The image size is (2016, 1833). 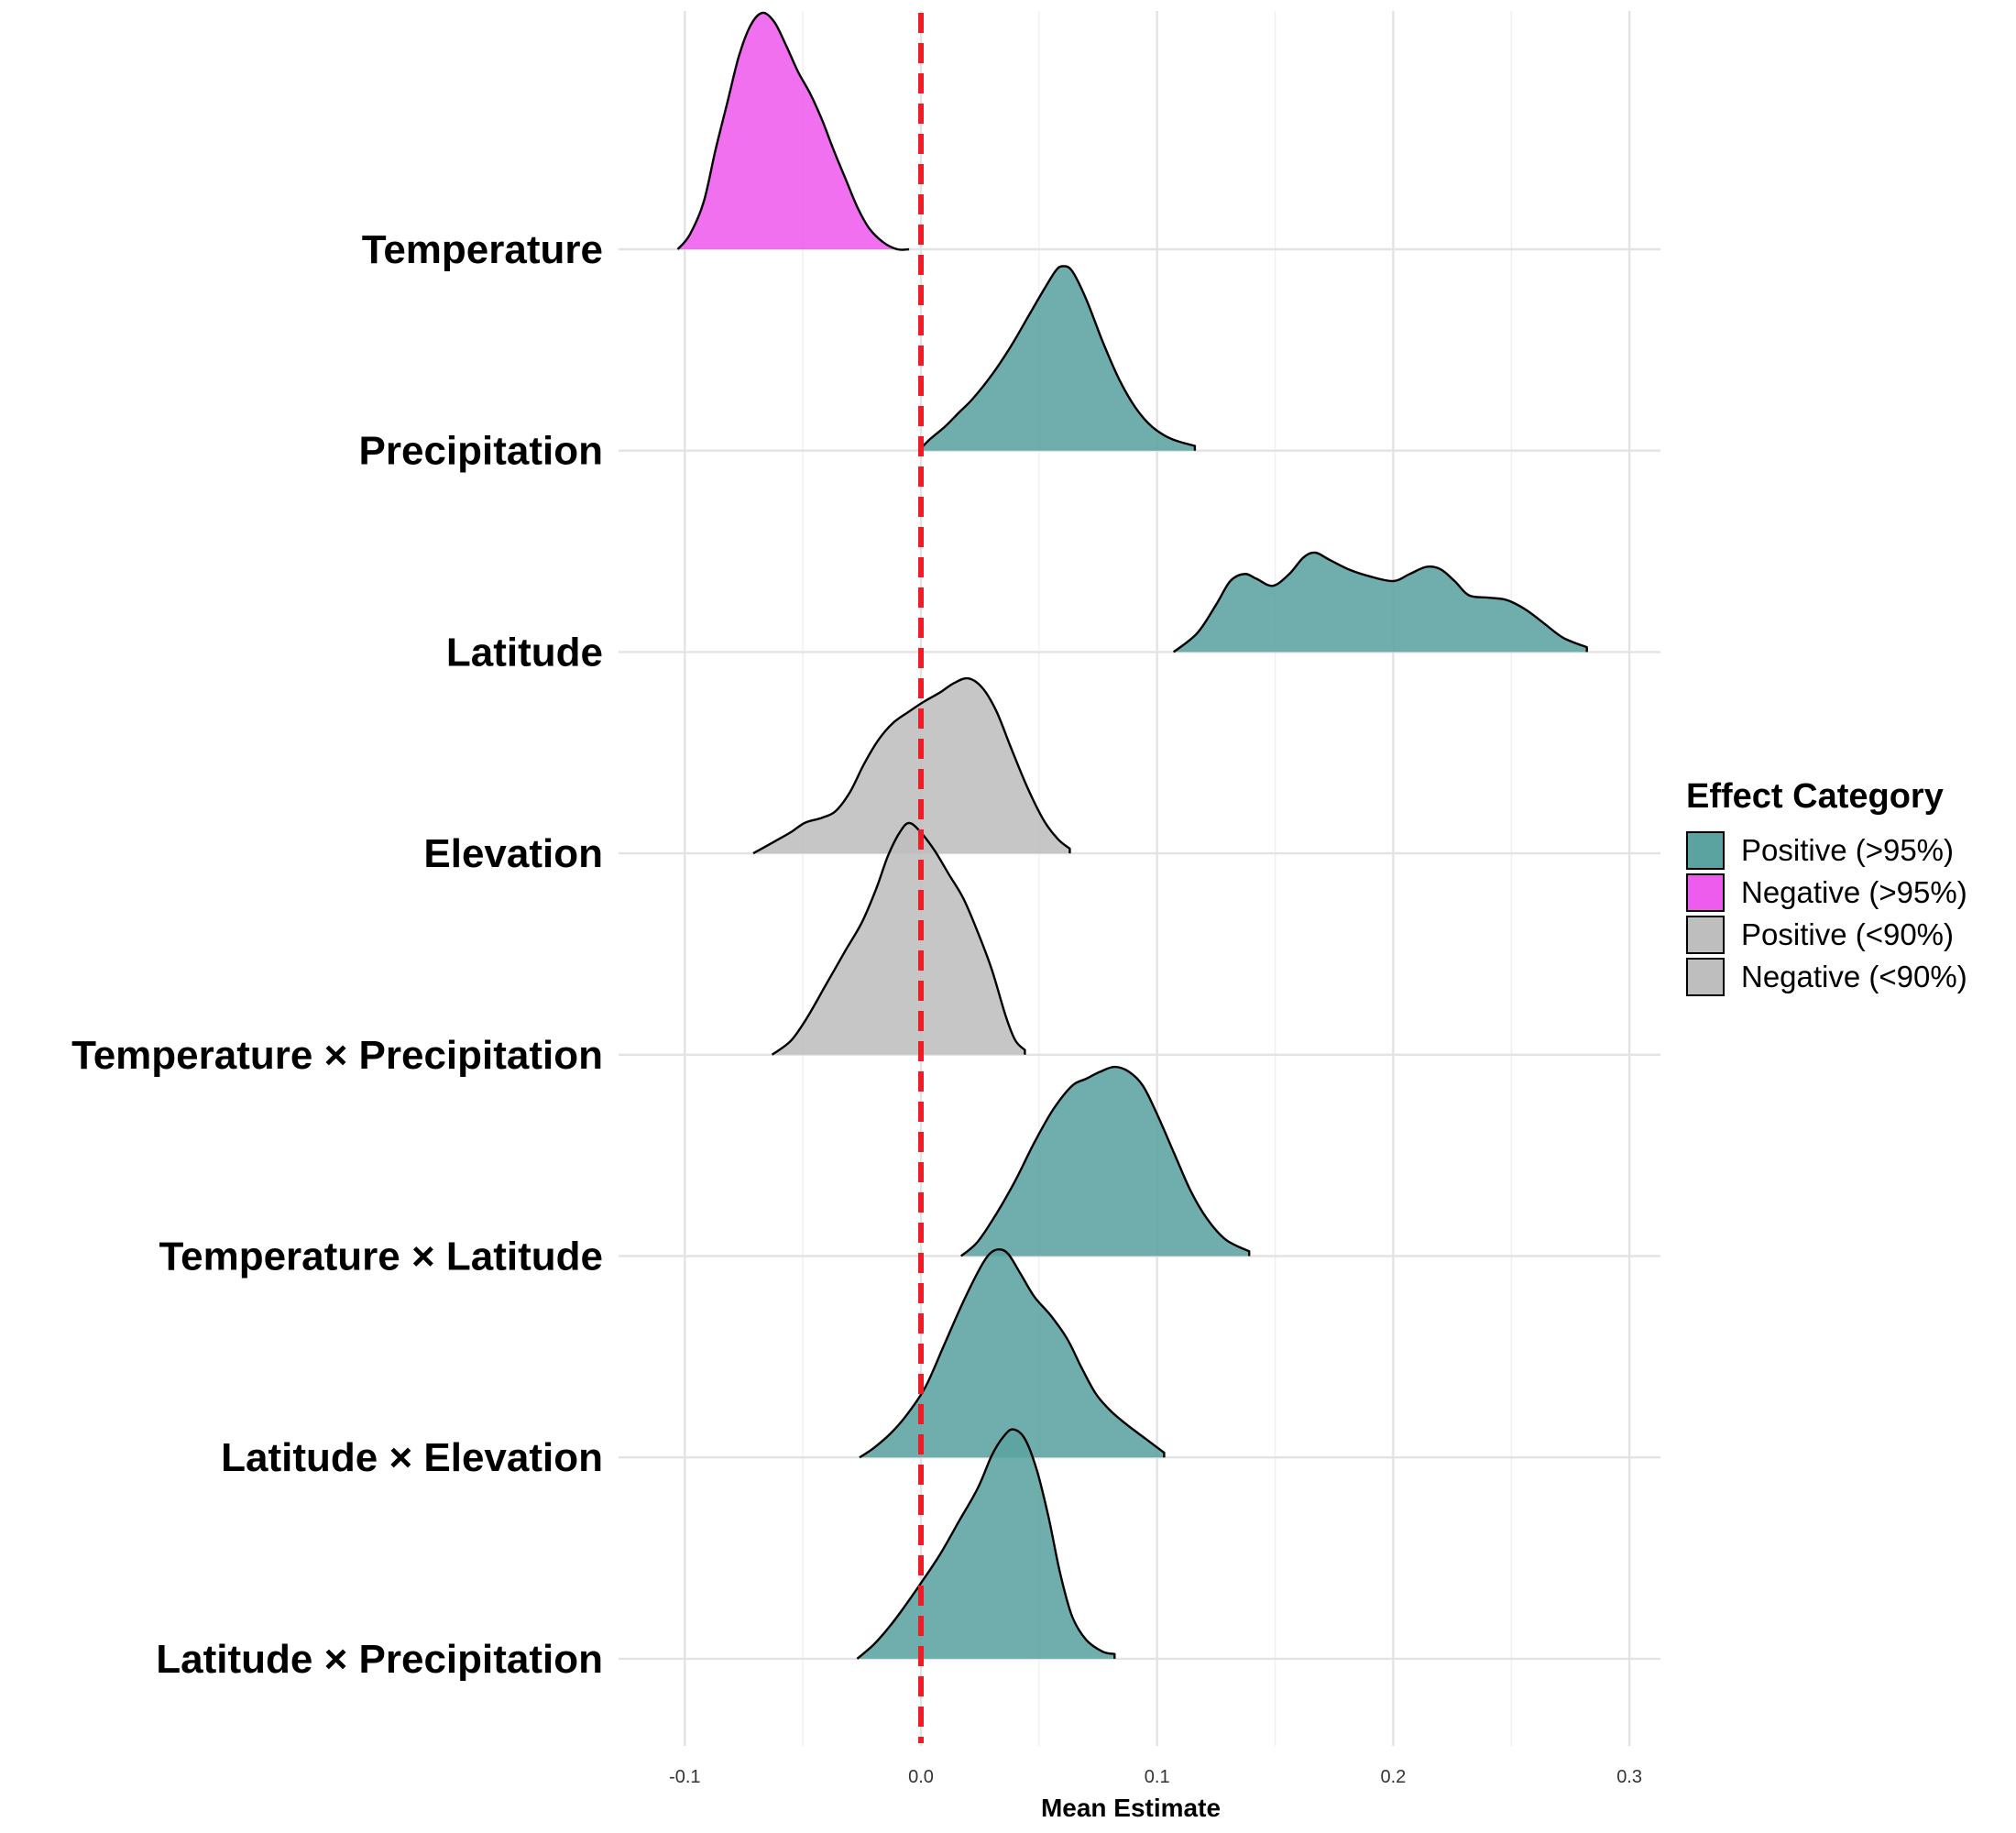 I want to click on y-label: Latitude × Elevation, so click(x=412, y=1457).